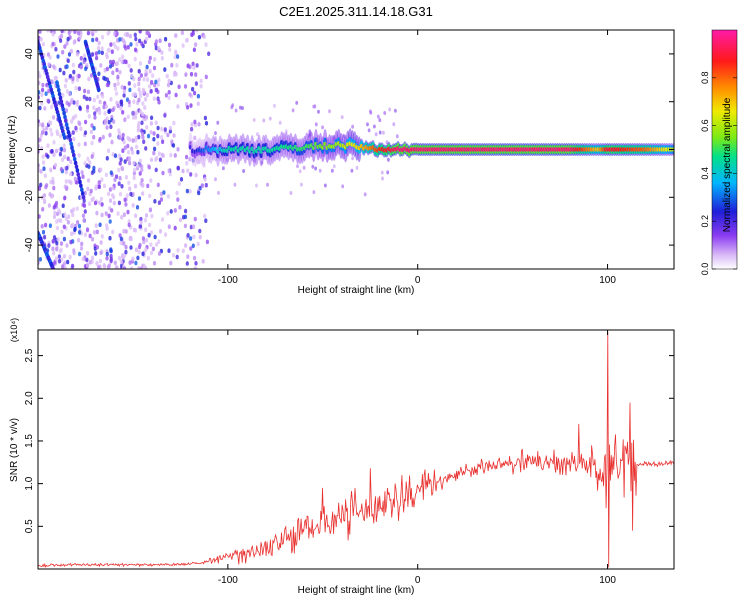 The width and height of the screenshot is (750, 600). I want to click on snr-y-multiplier: (x10⁴), so click(14, 330).